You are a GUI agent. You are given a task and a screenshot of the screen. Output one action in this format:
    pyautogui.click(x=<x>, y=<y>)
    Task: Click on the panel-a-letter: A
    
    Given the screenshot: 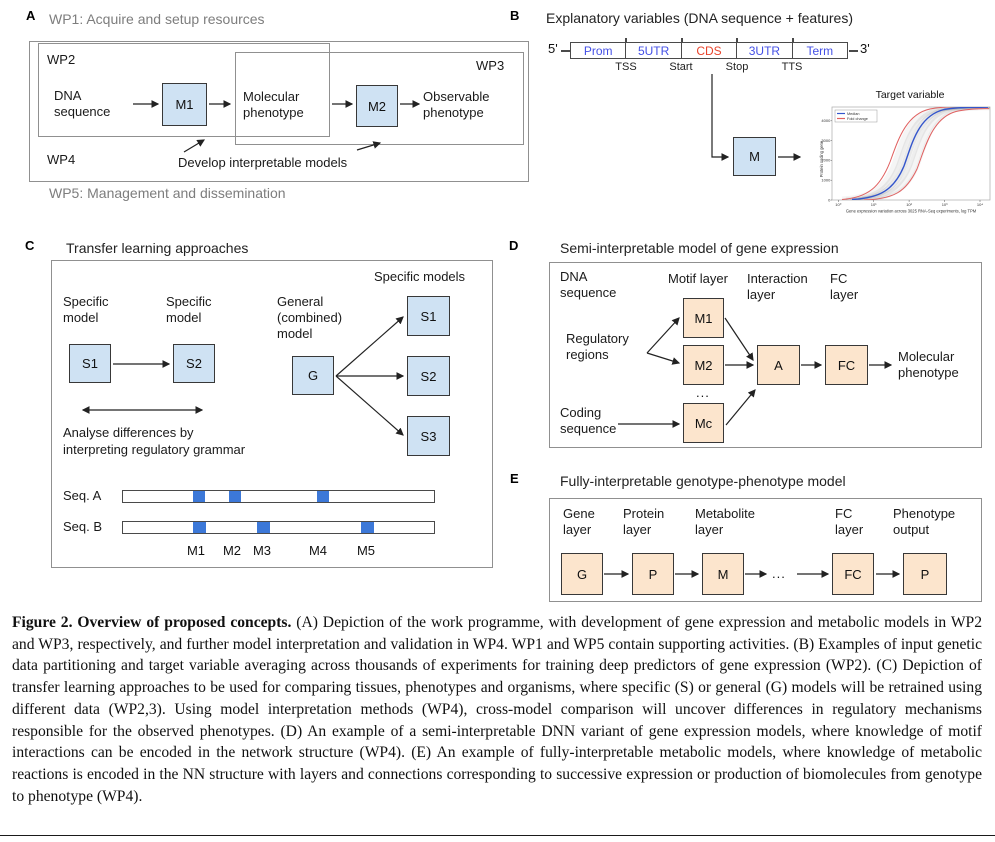 What is the action you would take?
    pyautogui.click(x=31, y=15)
    